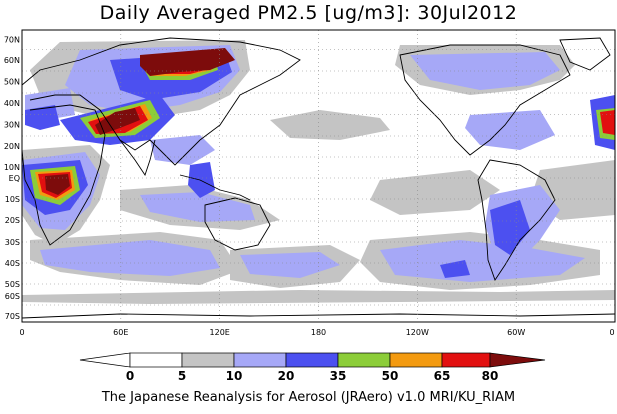 Image resolution: width=617 pixels, height=414 pixels. Describe the element at coordinates (490, 376) in the screenshot. I see `colorbar-tick: 80` at that location.